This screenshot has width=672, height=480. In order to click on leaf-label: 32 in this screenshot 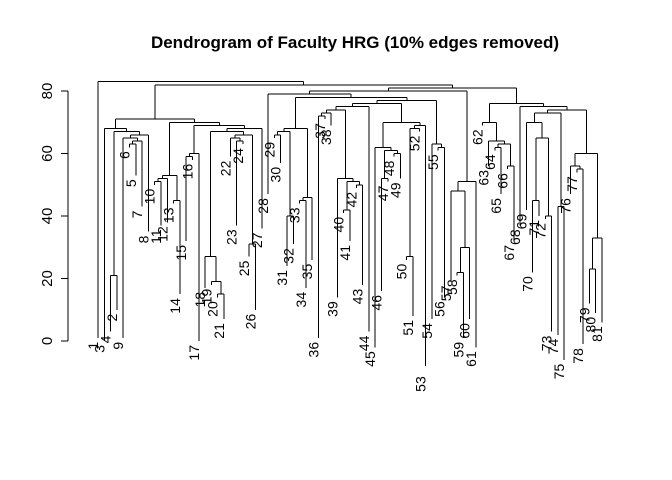, I will do `click(288, 256)`.